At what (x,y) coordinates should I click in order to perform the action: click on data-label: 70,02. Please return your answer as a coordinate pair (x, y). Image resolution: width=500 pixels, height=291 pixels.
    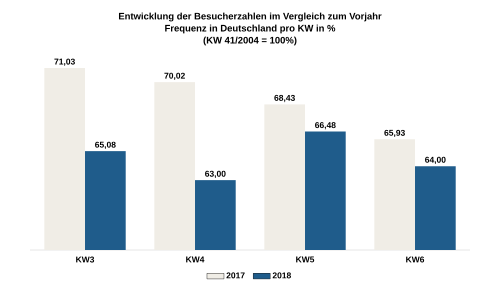
    Looking at the image, I should click on (174, 76).